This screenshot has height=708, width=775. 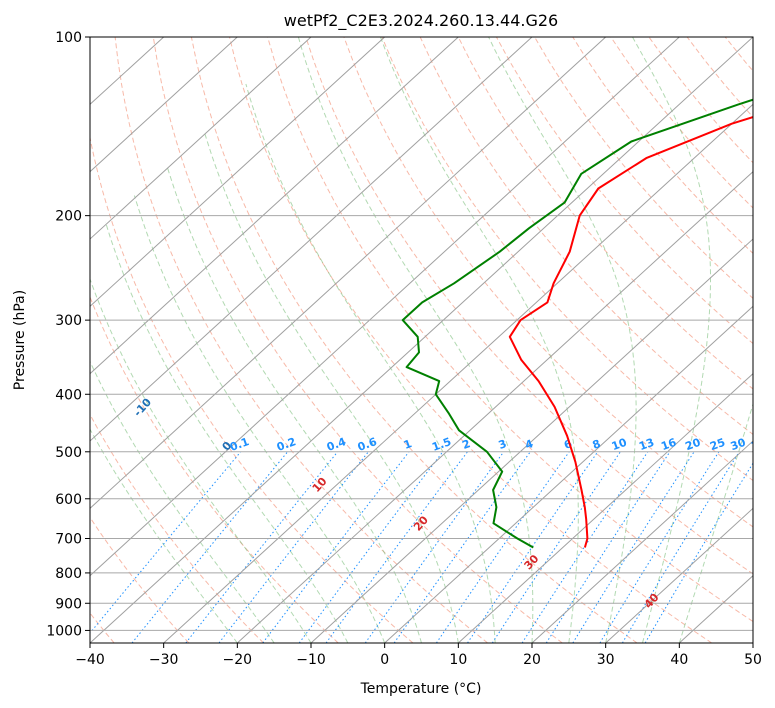 What do you see at coordinates (367, 444) in the screenshot?
I see `mixing-ratio-label: 0.6` at bounding box center [367, 444].